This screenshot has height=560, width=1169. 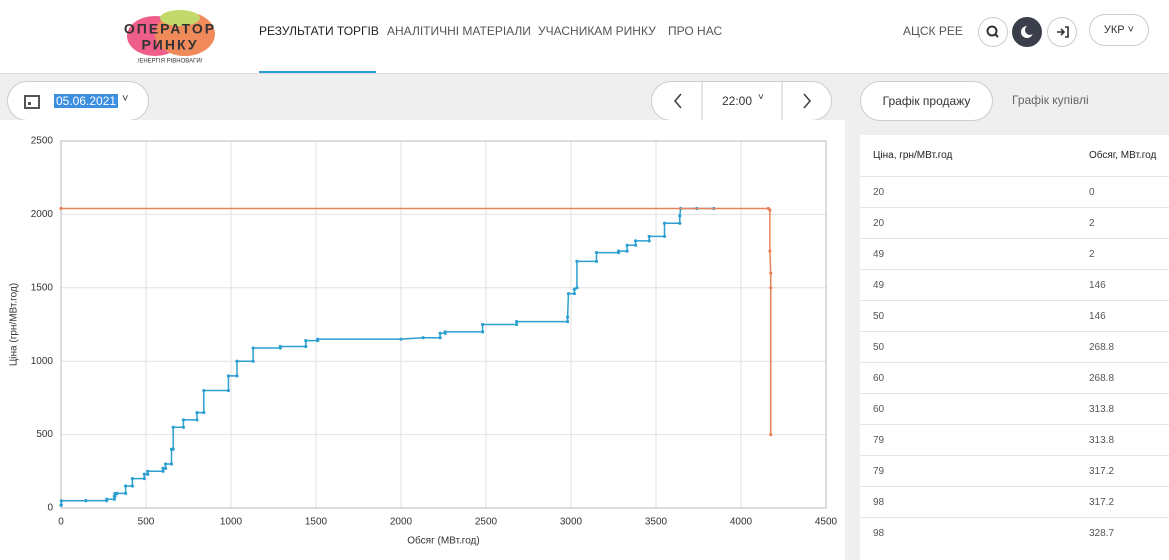 What do you see at coordinates (486, 522) in the screenshot?
I see `x-tick-label: 2500` at bounding box center [486, 522].